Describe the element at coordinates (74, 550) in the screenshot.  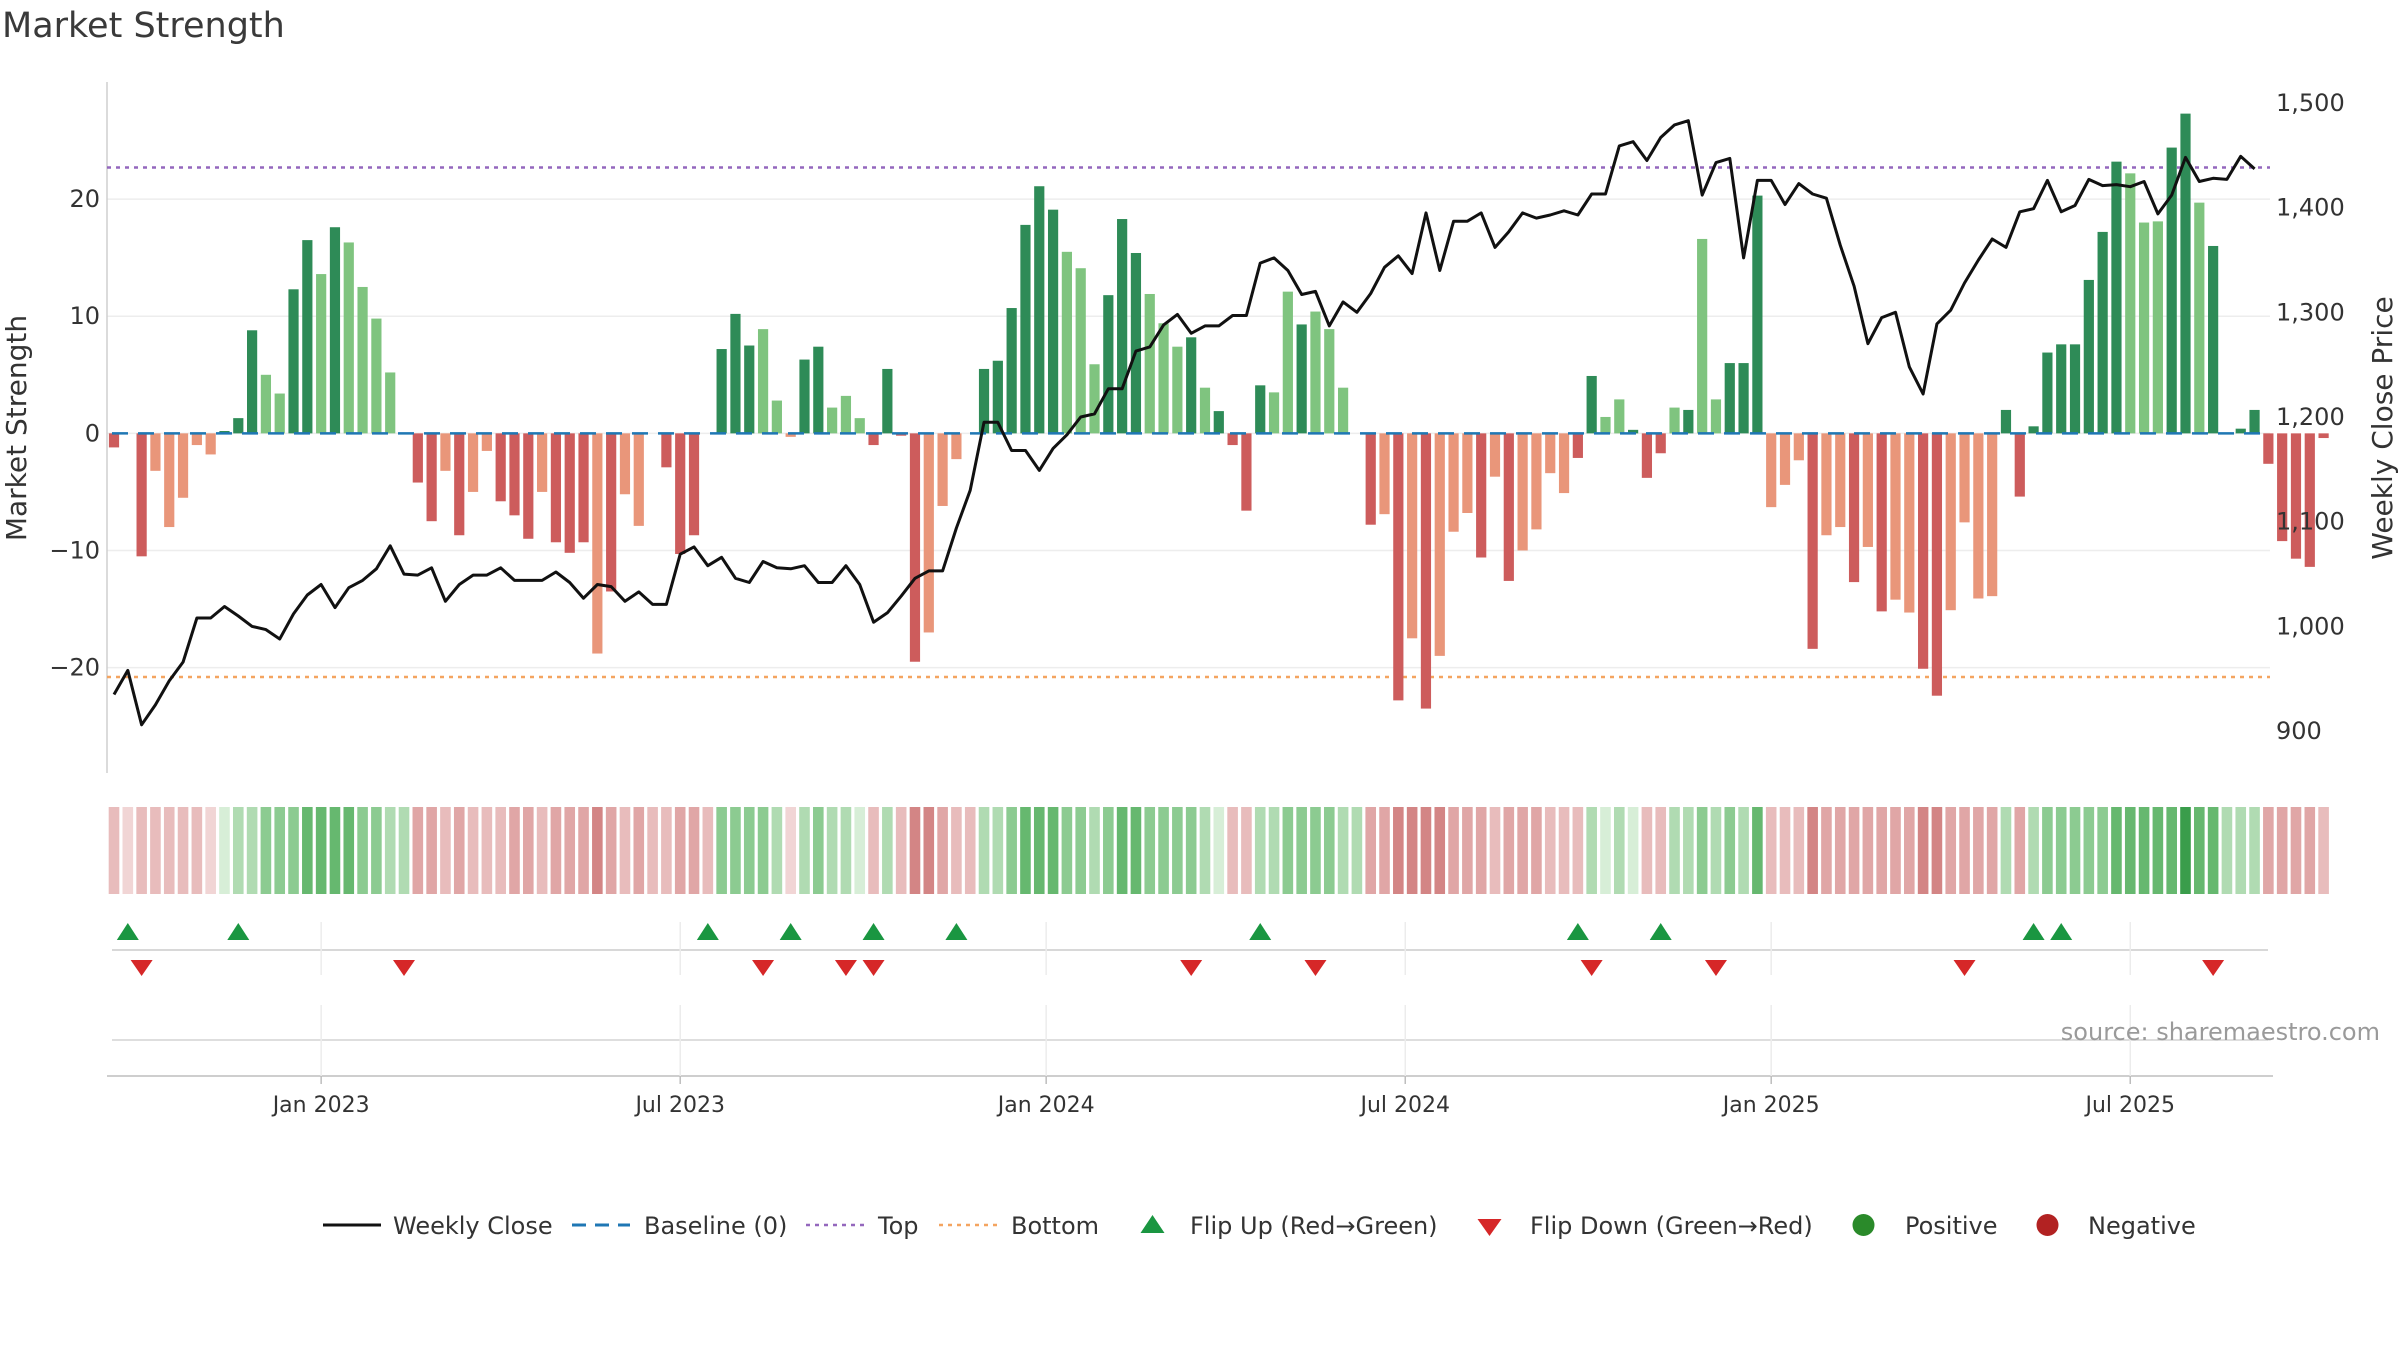
I see `left-tick-label: −10` at that location.